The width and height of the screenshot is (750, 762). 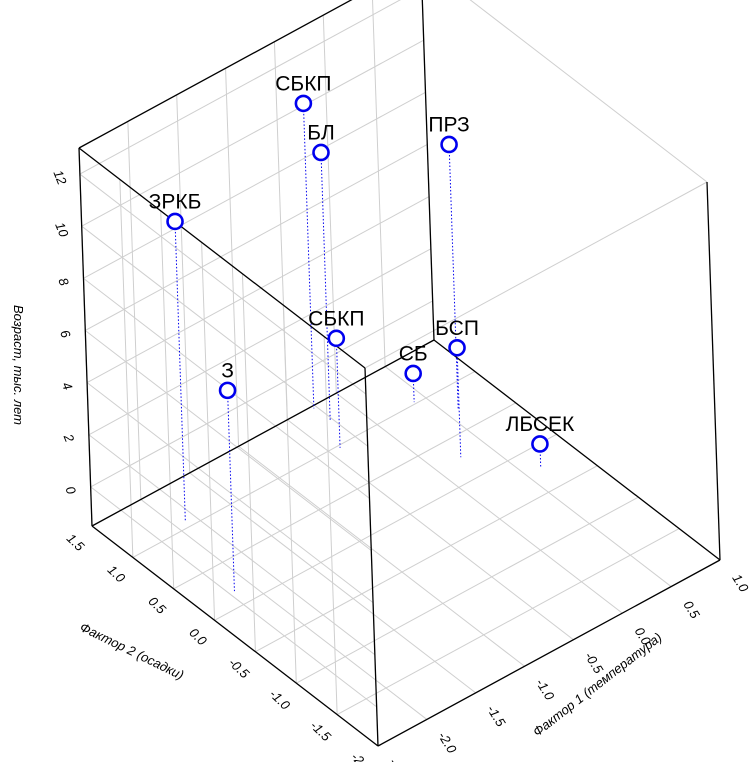 I want to click on x-tick-label: -1.0, so click(x=545, y=690).